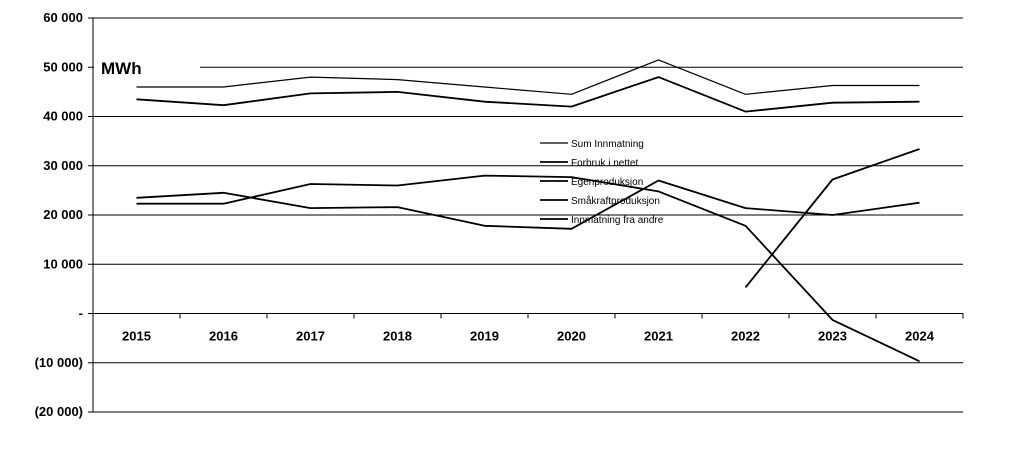  I want to click on y-tick-label: 30 000, so click(63, 165).